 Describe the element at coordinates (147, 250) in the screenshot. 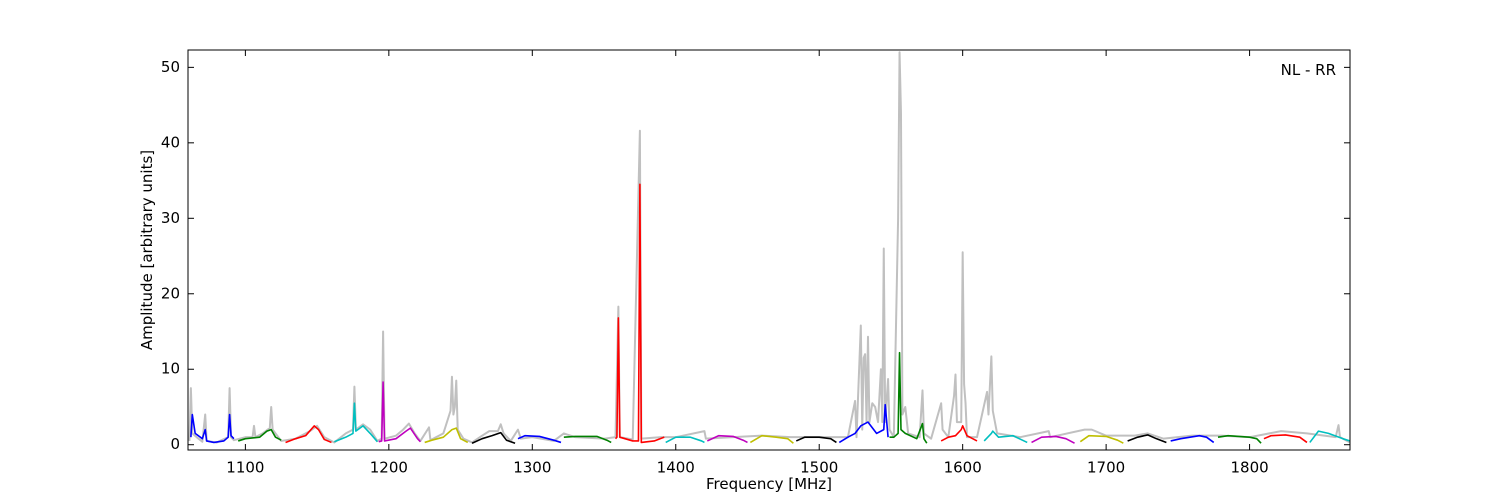

I see `y-axis-label: Amplitude [arbitrary units]` at that location.